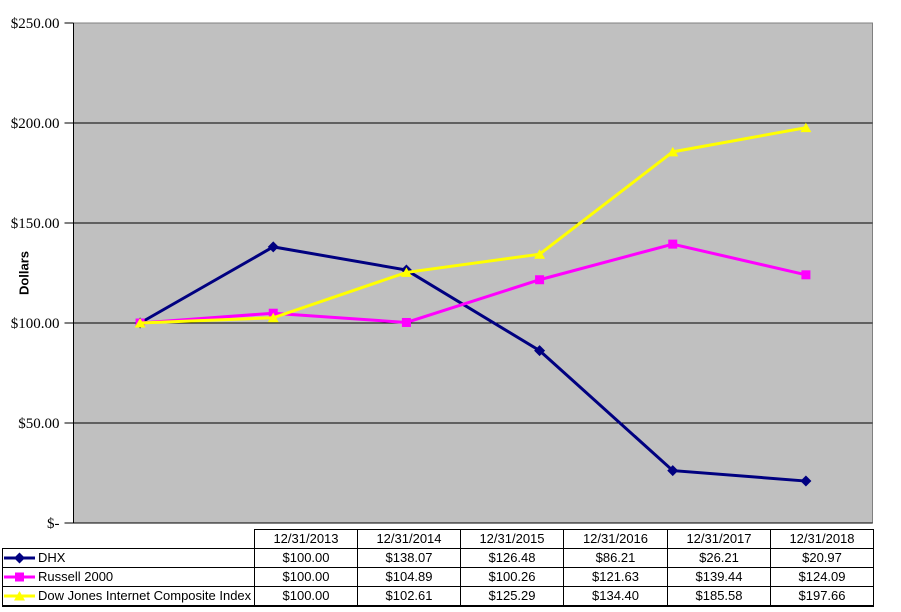 The image size is (901, 612). I want to click on value-cell: $86.21, so click(615, 557).